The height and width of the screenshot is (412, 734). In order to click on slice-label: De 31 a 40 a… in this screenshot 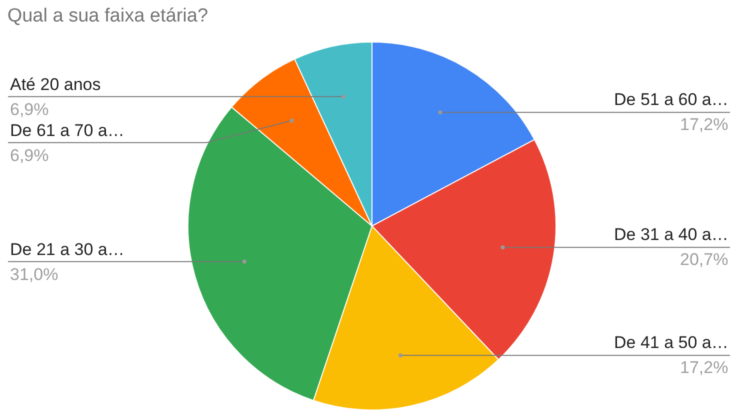, I will do `click(671, 234)`.